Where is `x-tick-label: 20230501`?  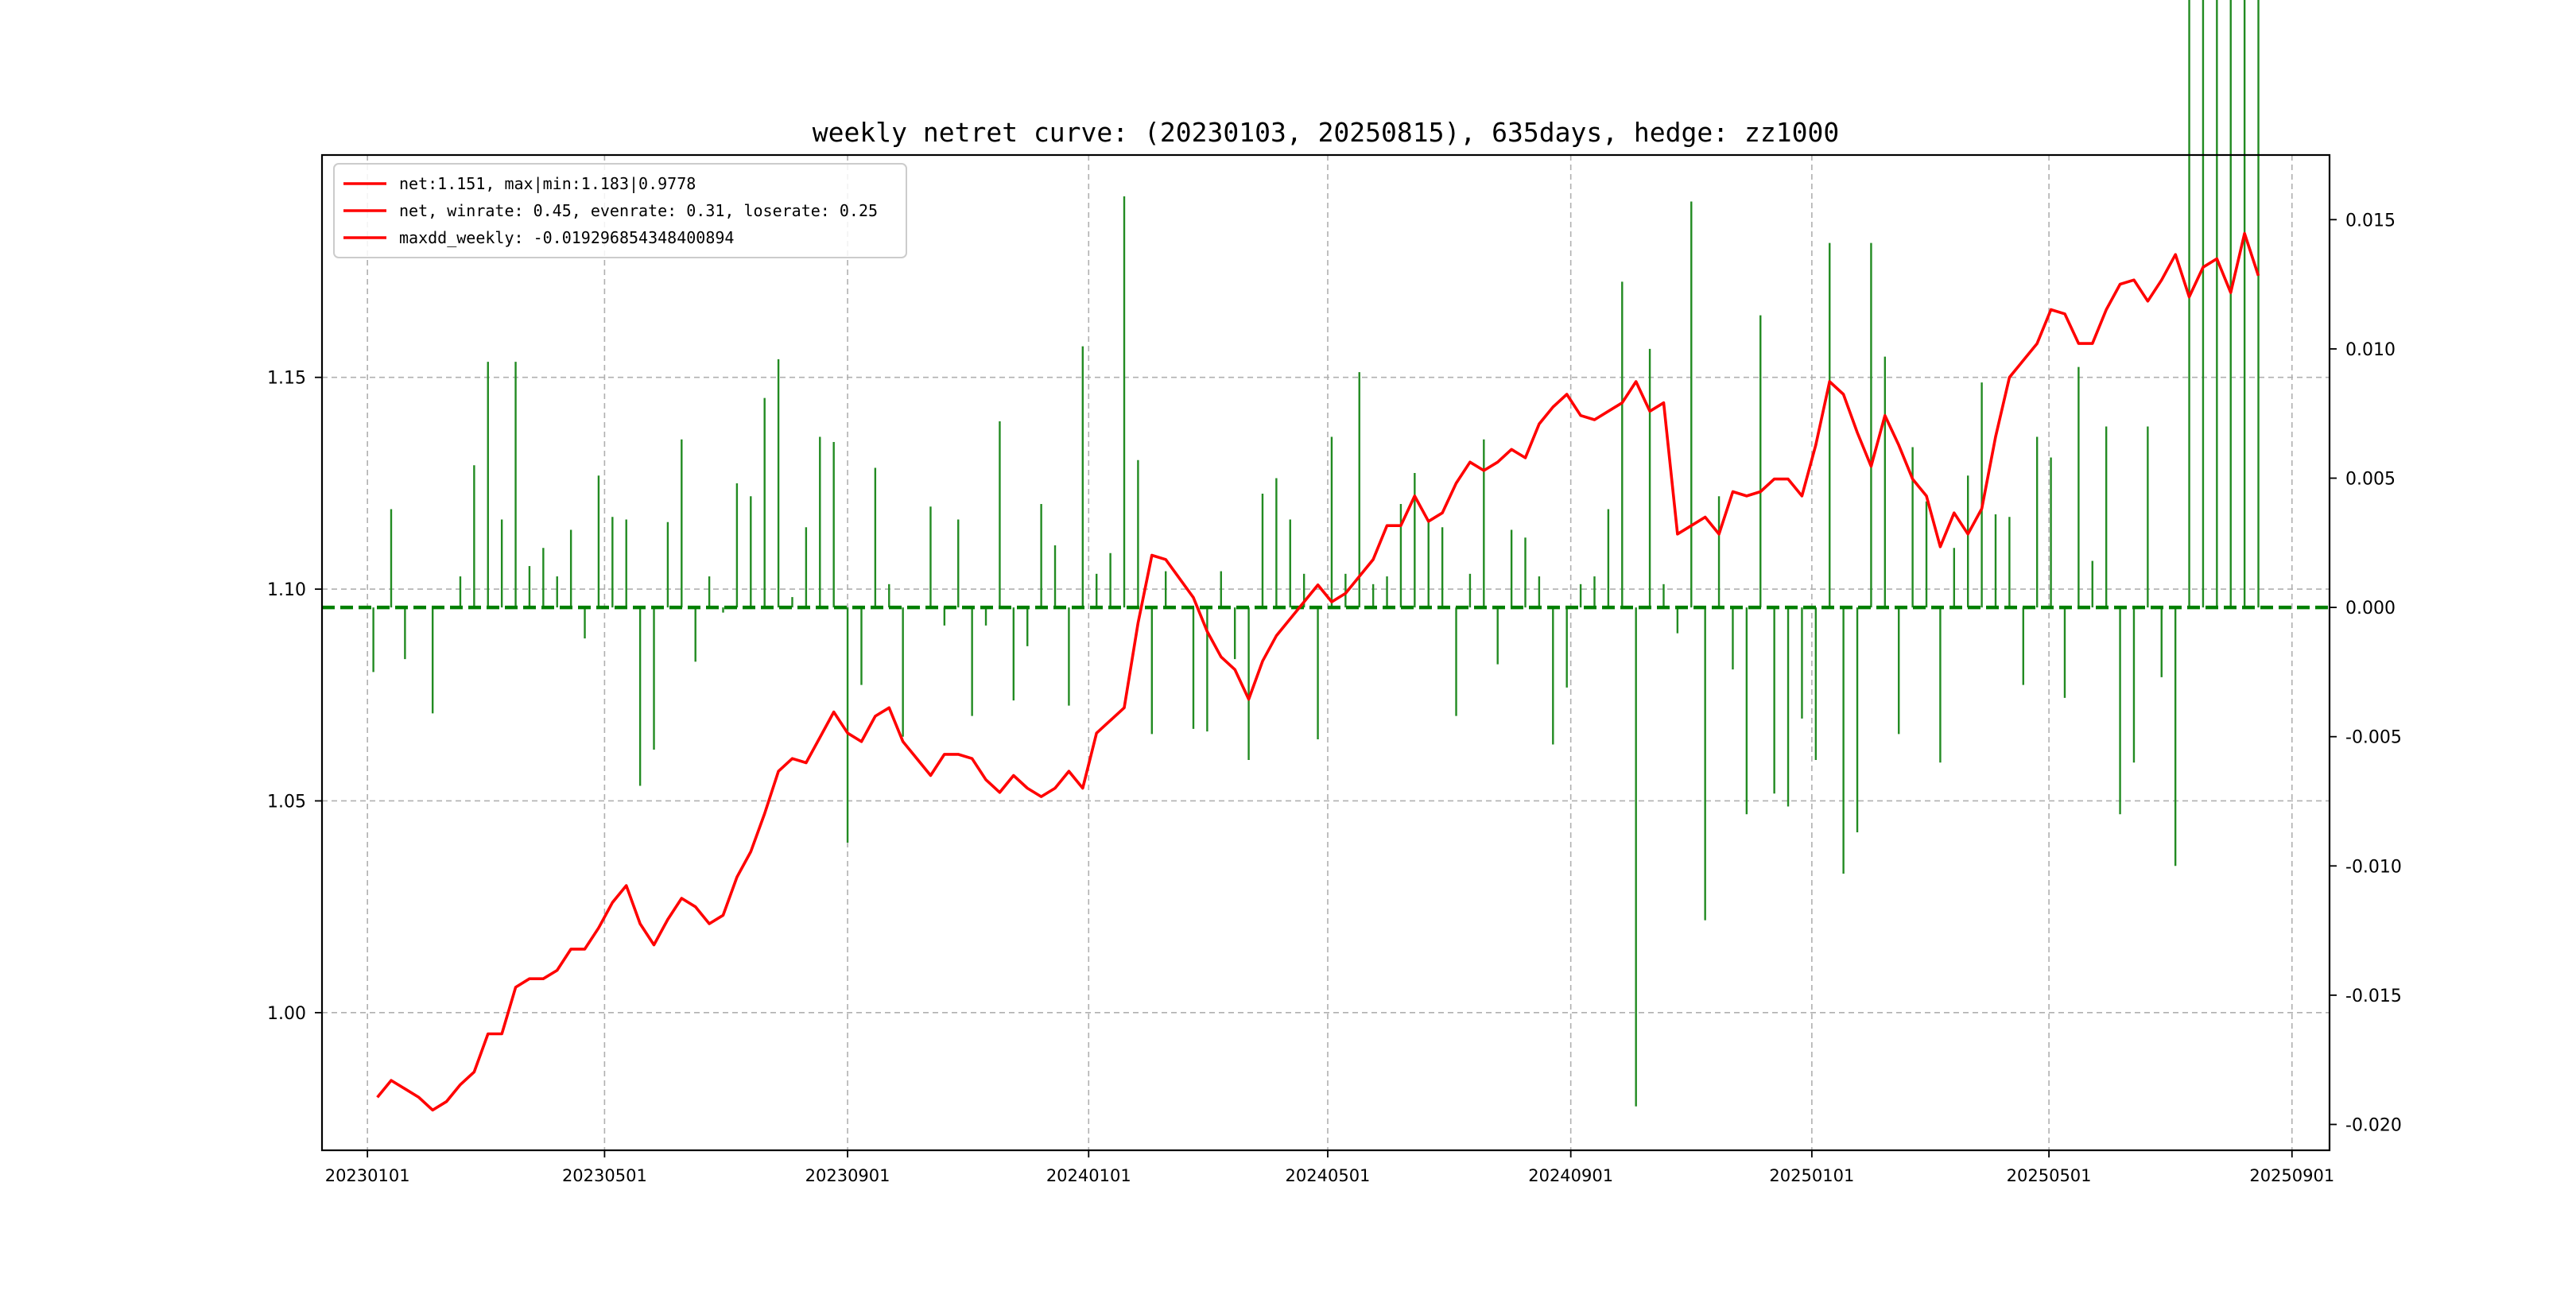
x-tick-label: 20230501 is located at coordinates (604, 1175).